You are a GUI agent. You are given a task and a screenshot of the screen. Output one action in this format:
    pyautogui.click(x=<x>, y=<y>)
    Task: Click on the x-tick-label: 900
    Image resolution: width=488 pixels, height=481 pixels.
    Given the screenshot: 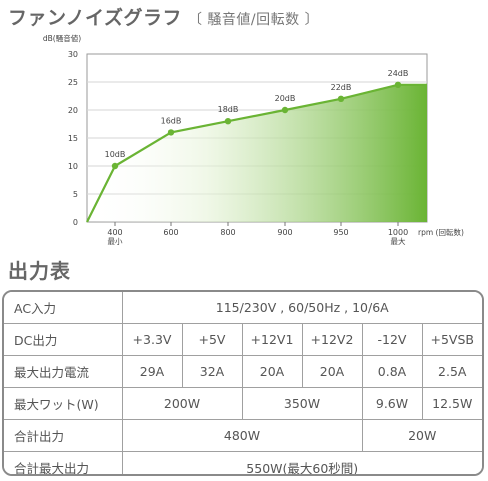 What is the action you would take?
    pyautogui.click(x=284, y=232)
    